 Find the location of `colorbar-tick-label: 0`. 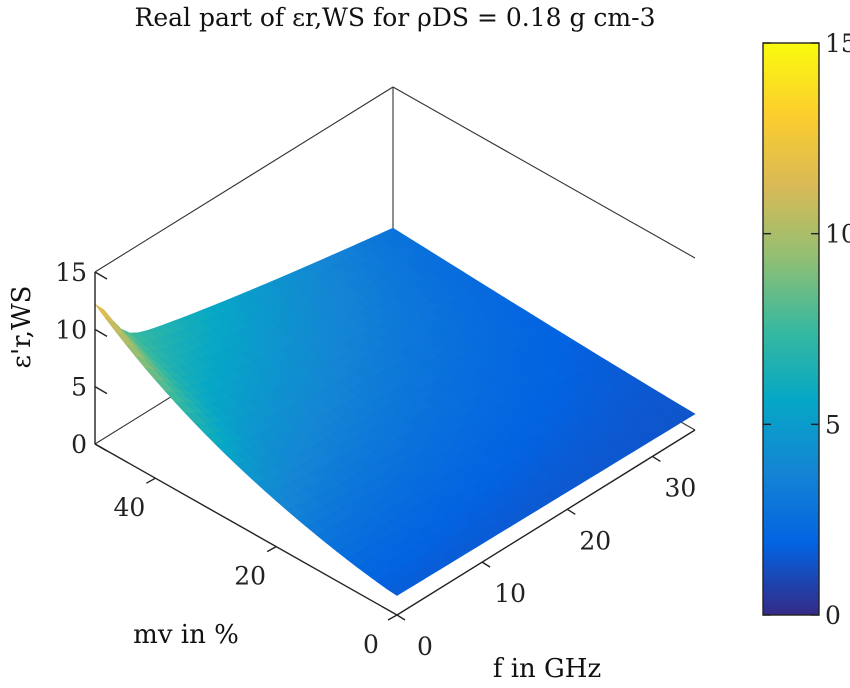

colorbar-tick-label: 0 is located at coordinates (833, 615).